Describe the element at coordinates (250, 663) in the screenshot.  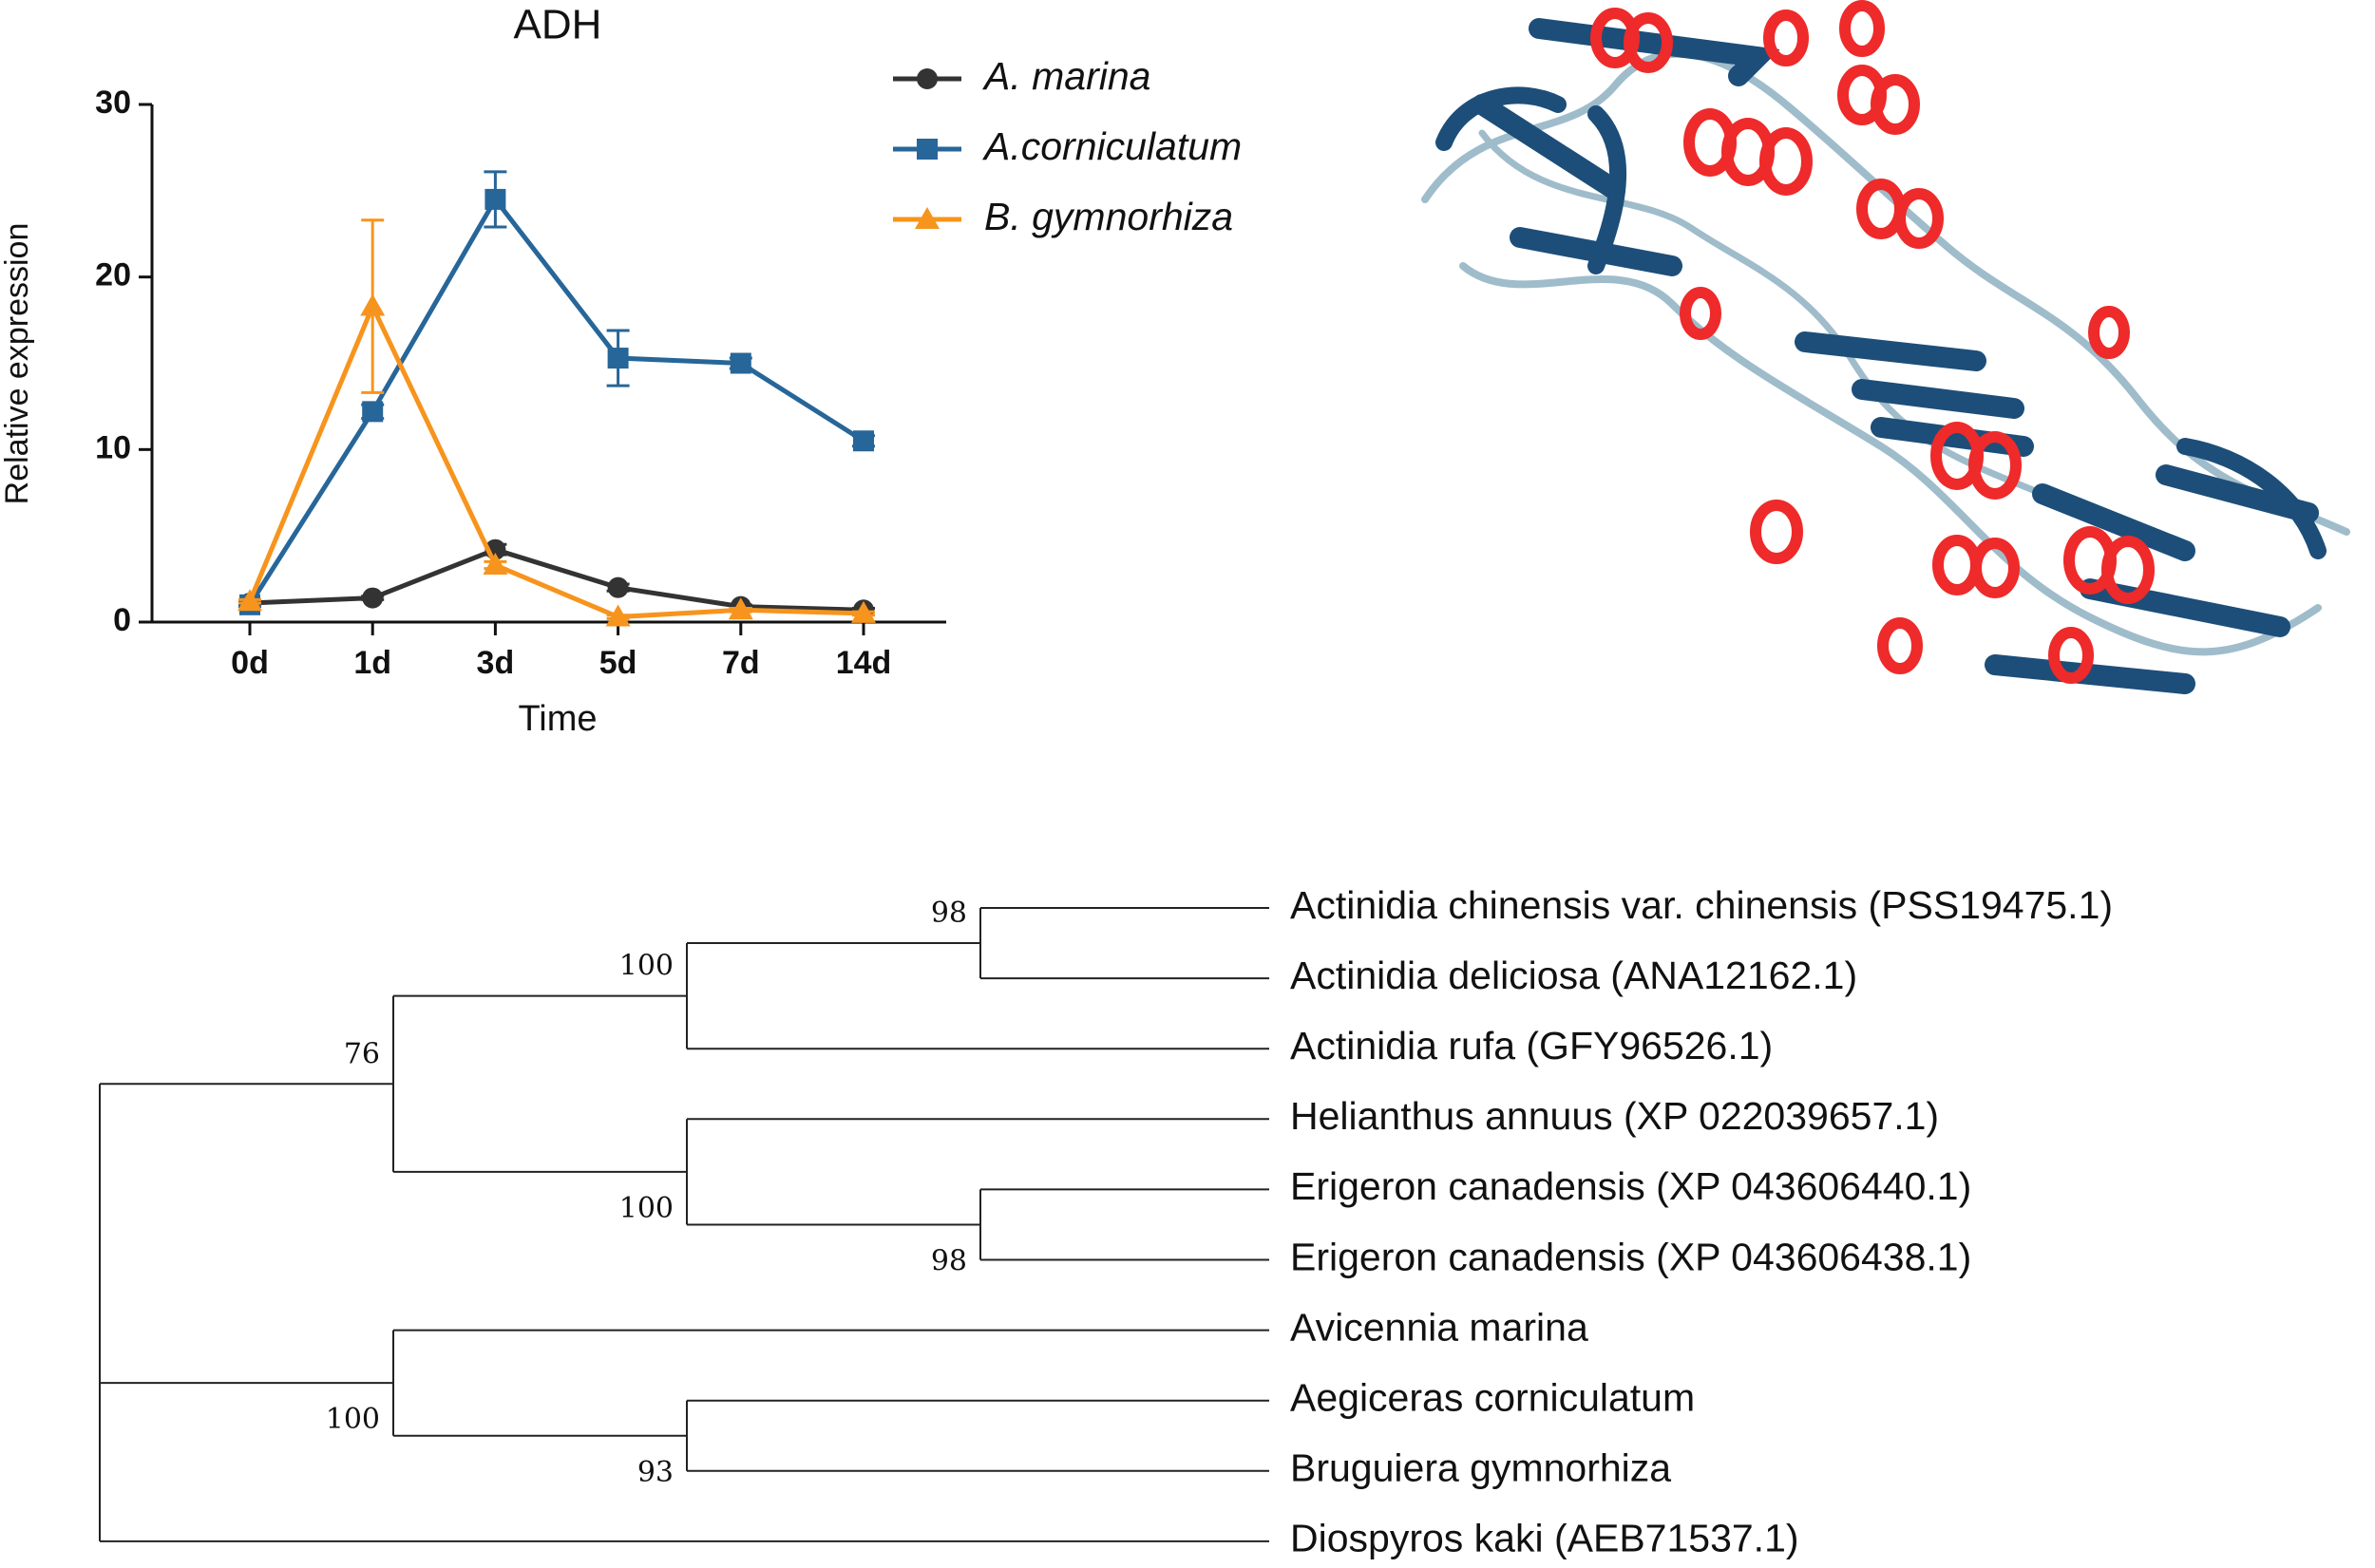
I see `x-tick-label: 0d` at that location.